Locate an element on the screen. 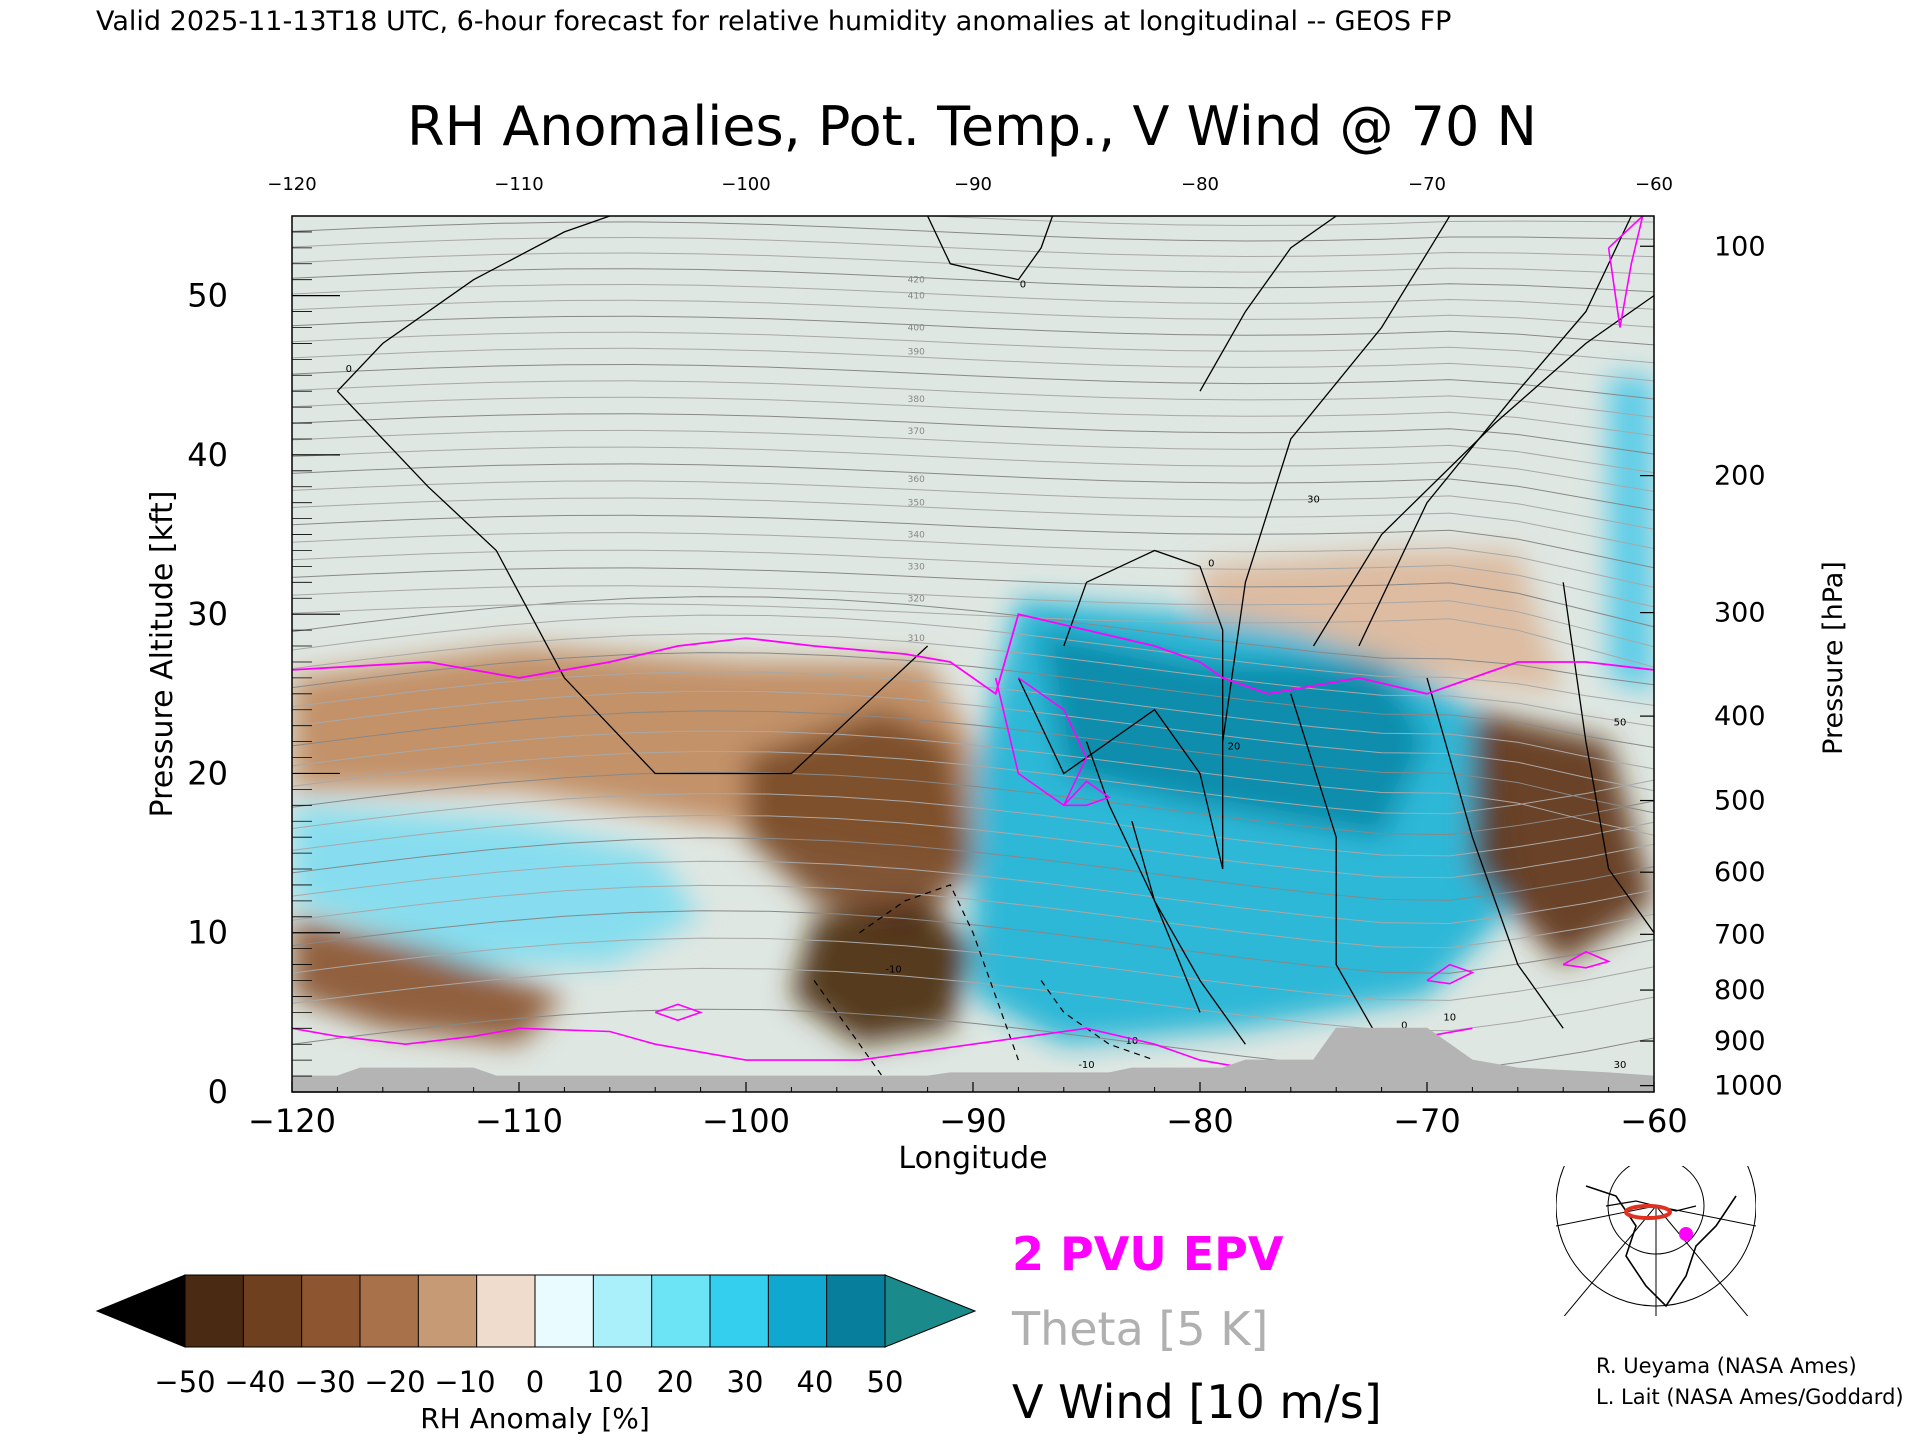 The width and height of the screenshot is (1920, 1444). theta-label-0: 420 is located at coordinates (916, 281).